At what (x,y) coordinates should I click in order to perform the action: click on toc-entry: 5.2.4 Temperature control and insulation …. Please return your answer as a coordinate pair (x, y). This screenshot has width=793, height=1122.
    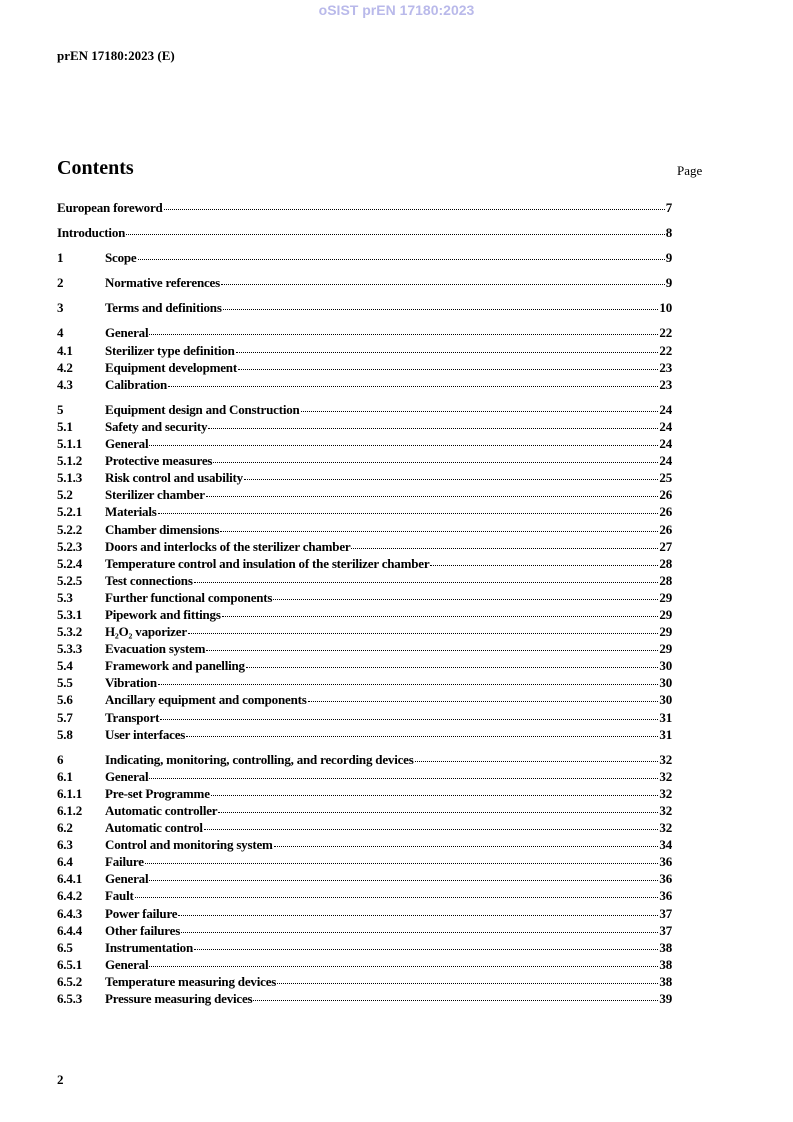
    Looking at the image, I should click on (364, 564).